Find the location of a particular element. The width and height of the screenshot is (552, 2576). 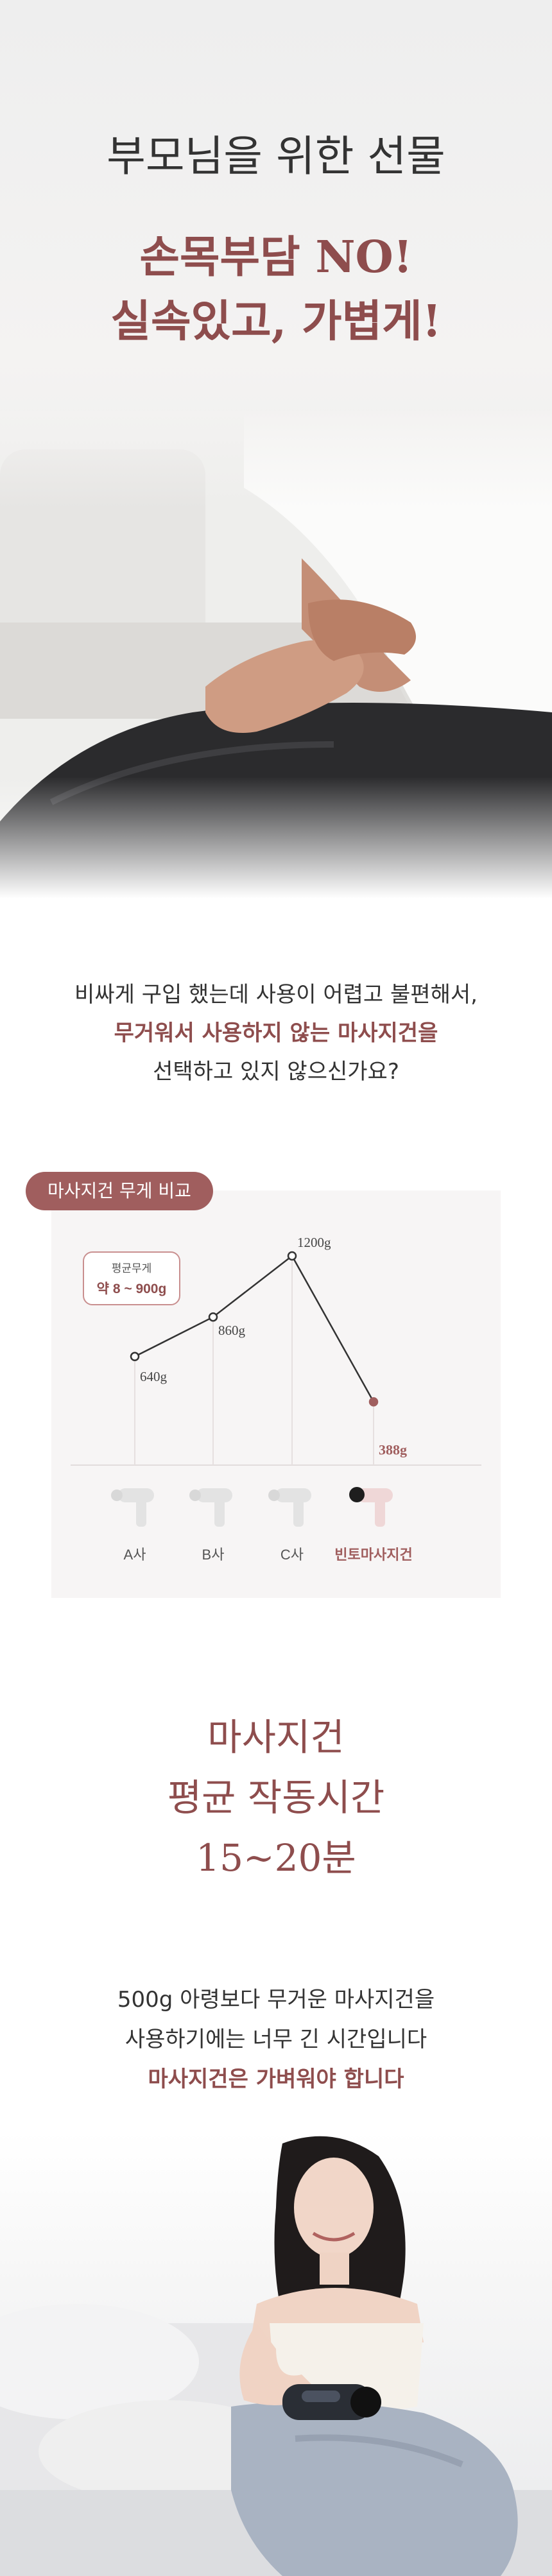

intro-line-3: 선택하고 있지 않으신가요? is located at coordinates (276, 1072).